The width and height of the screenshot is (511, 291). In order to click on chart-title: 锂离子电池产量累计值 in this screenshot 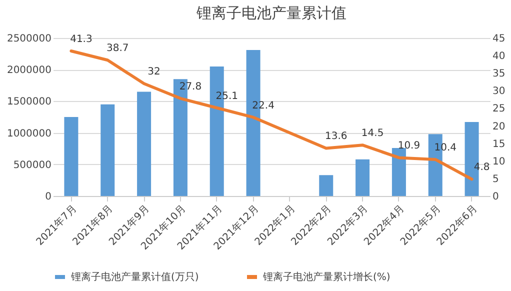, I will do `click(271, 13)`.